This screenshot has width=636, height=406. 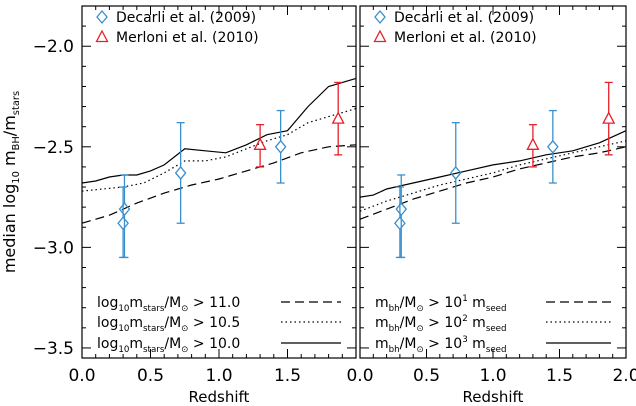 I want to click on y-axis-label: median log10 mBH/mstars, so click(x=11, y=182).